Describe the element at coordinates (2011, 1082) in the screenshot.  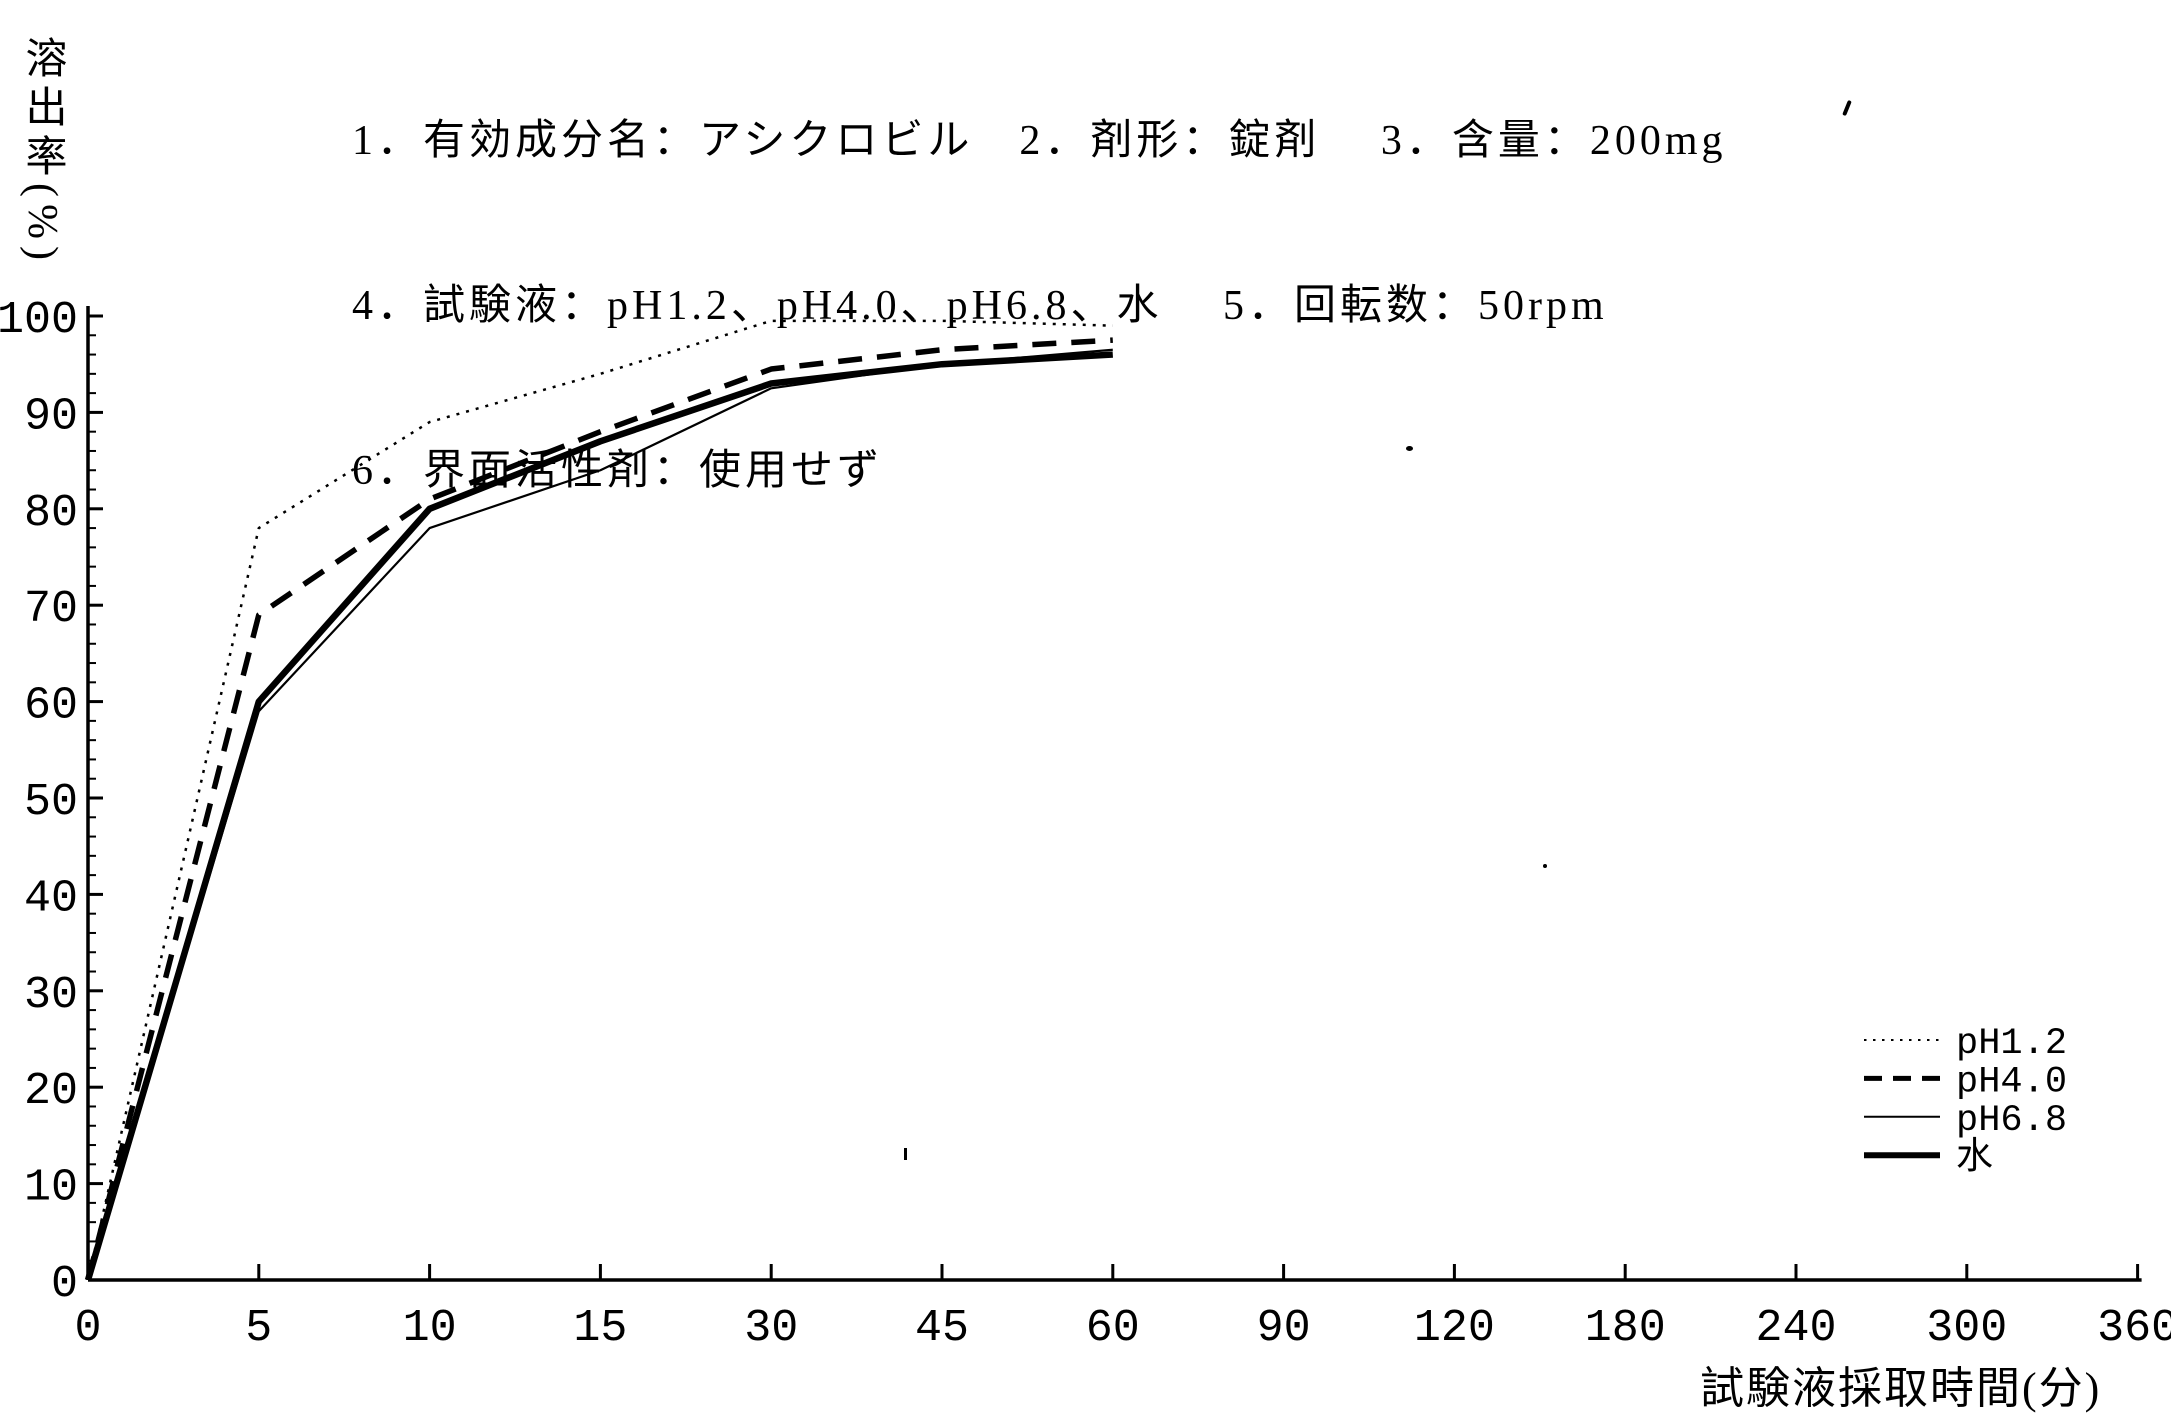
I see `legend-label-pH4.0: pH4.0` at that location.